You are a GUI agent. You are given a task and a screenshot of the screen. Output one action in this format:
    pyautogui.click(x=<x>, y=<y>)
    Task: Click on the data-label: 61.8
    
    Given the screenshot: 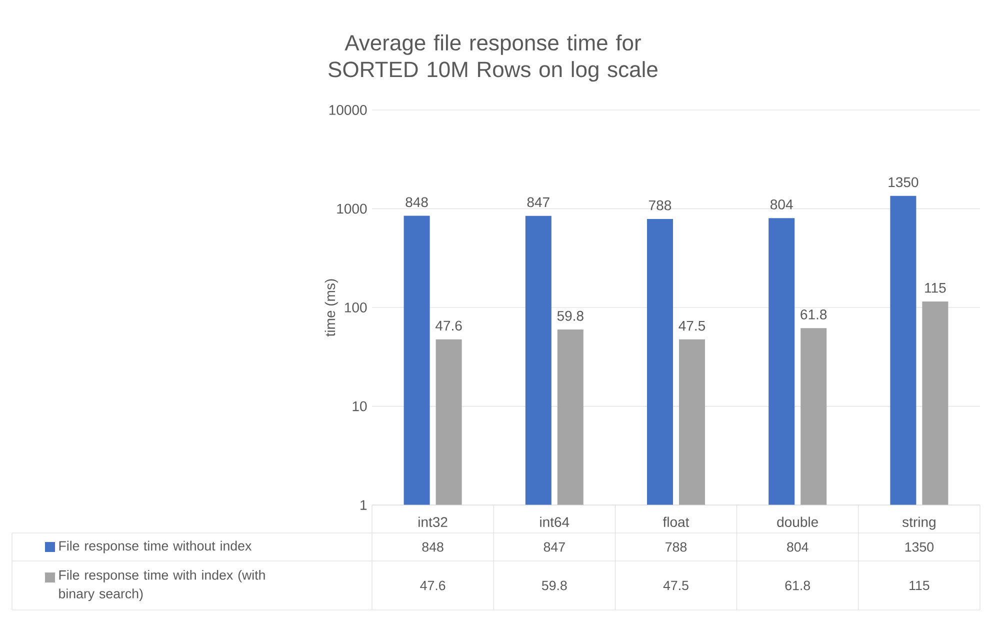 What is the action you would take?
    pyautogui.click(x=797, y=585)
    